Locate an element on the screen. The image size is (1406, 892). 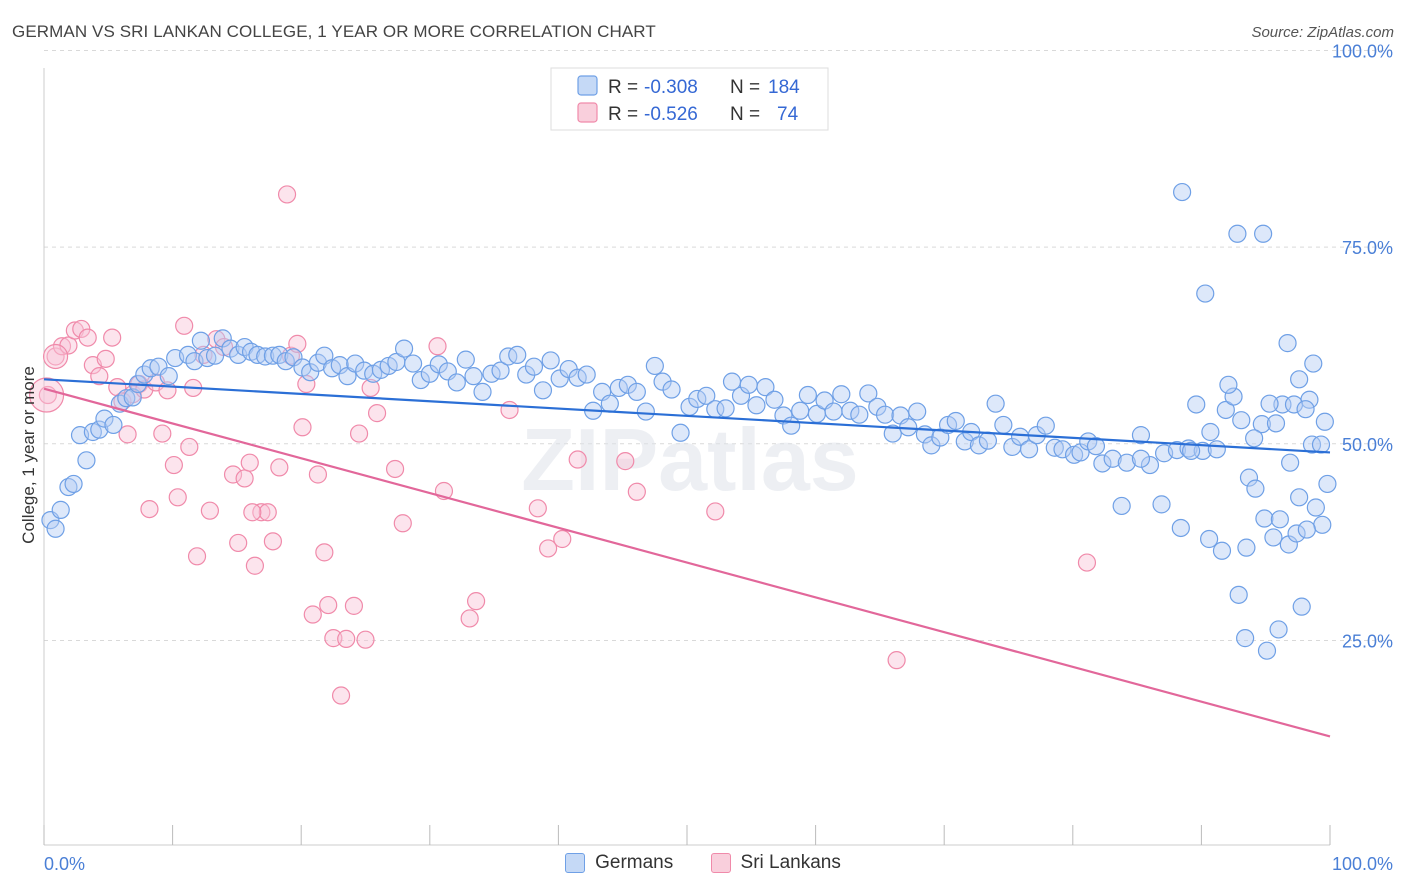
legend-n-label-2: N = is located at coordinates (745, 114).